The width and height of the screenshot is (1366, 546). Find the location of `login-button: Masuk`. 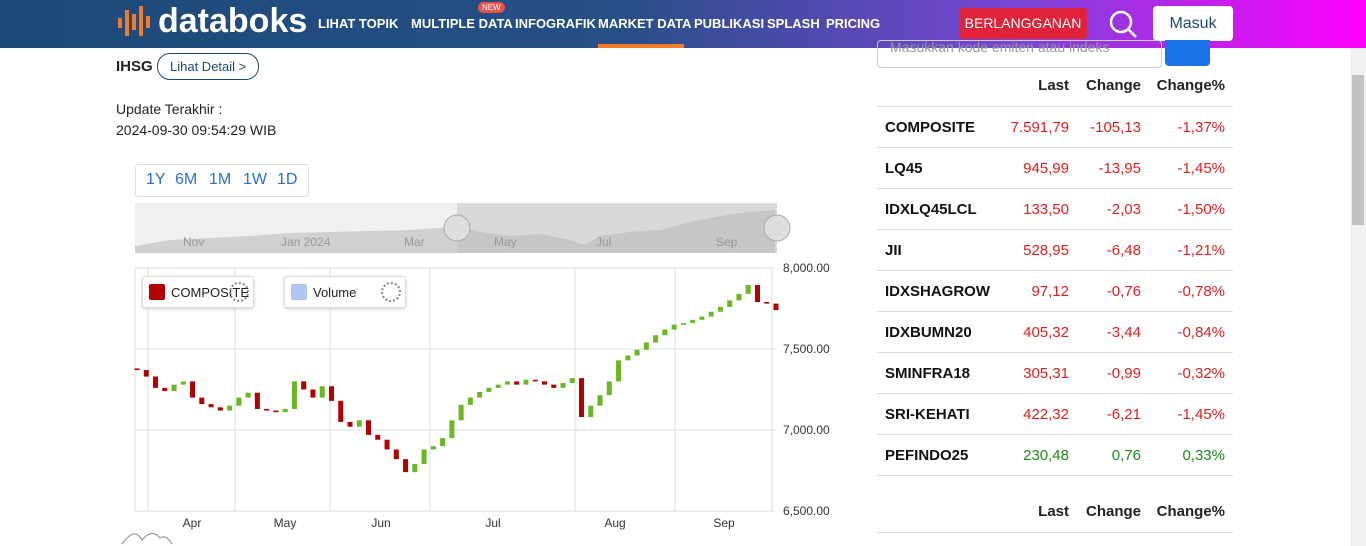

login-button: Masuk is located at coordinates (1193, 23).